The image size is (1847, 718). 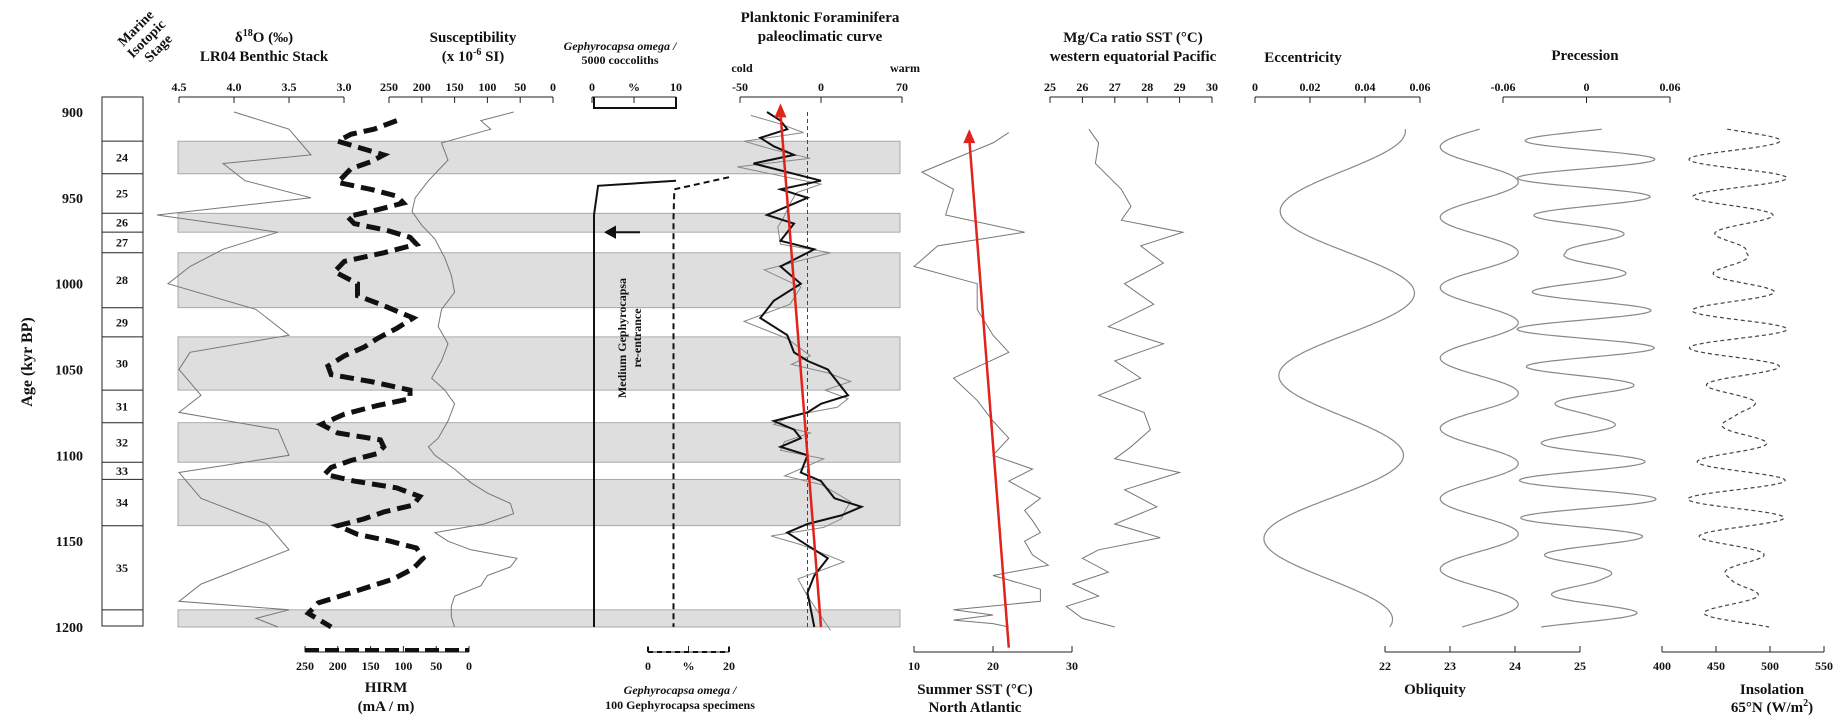 What do you see at coordinates (122, 568) in the screenshot?
I see `stage-label-35: 35` at bounding box center [122, 568].